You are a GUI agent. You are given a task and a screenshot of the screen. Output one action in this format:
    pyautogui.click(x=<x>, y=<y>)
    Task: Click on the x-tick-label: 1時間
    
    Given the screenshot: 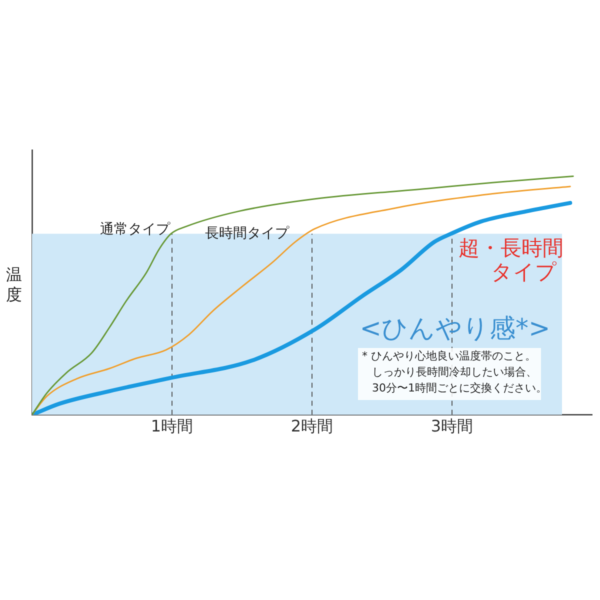 What is the action you would take?
    pyautogui.click(x=172, y=426)
    